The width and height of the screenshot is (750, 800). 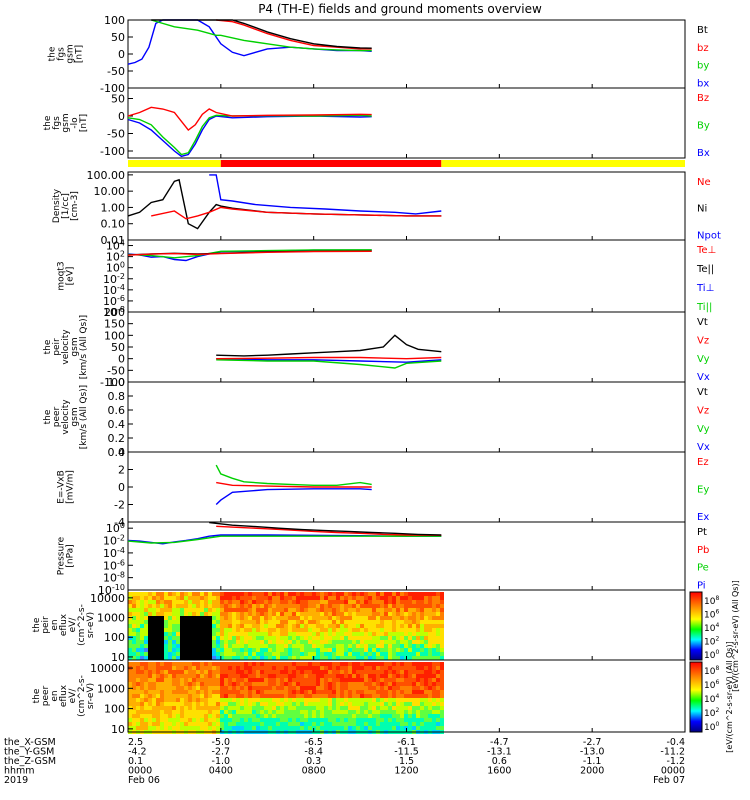 I want to click on x-axis-tick-value: -8.4, so click(x=313, y=752).